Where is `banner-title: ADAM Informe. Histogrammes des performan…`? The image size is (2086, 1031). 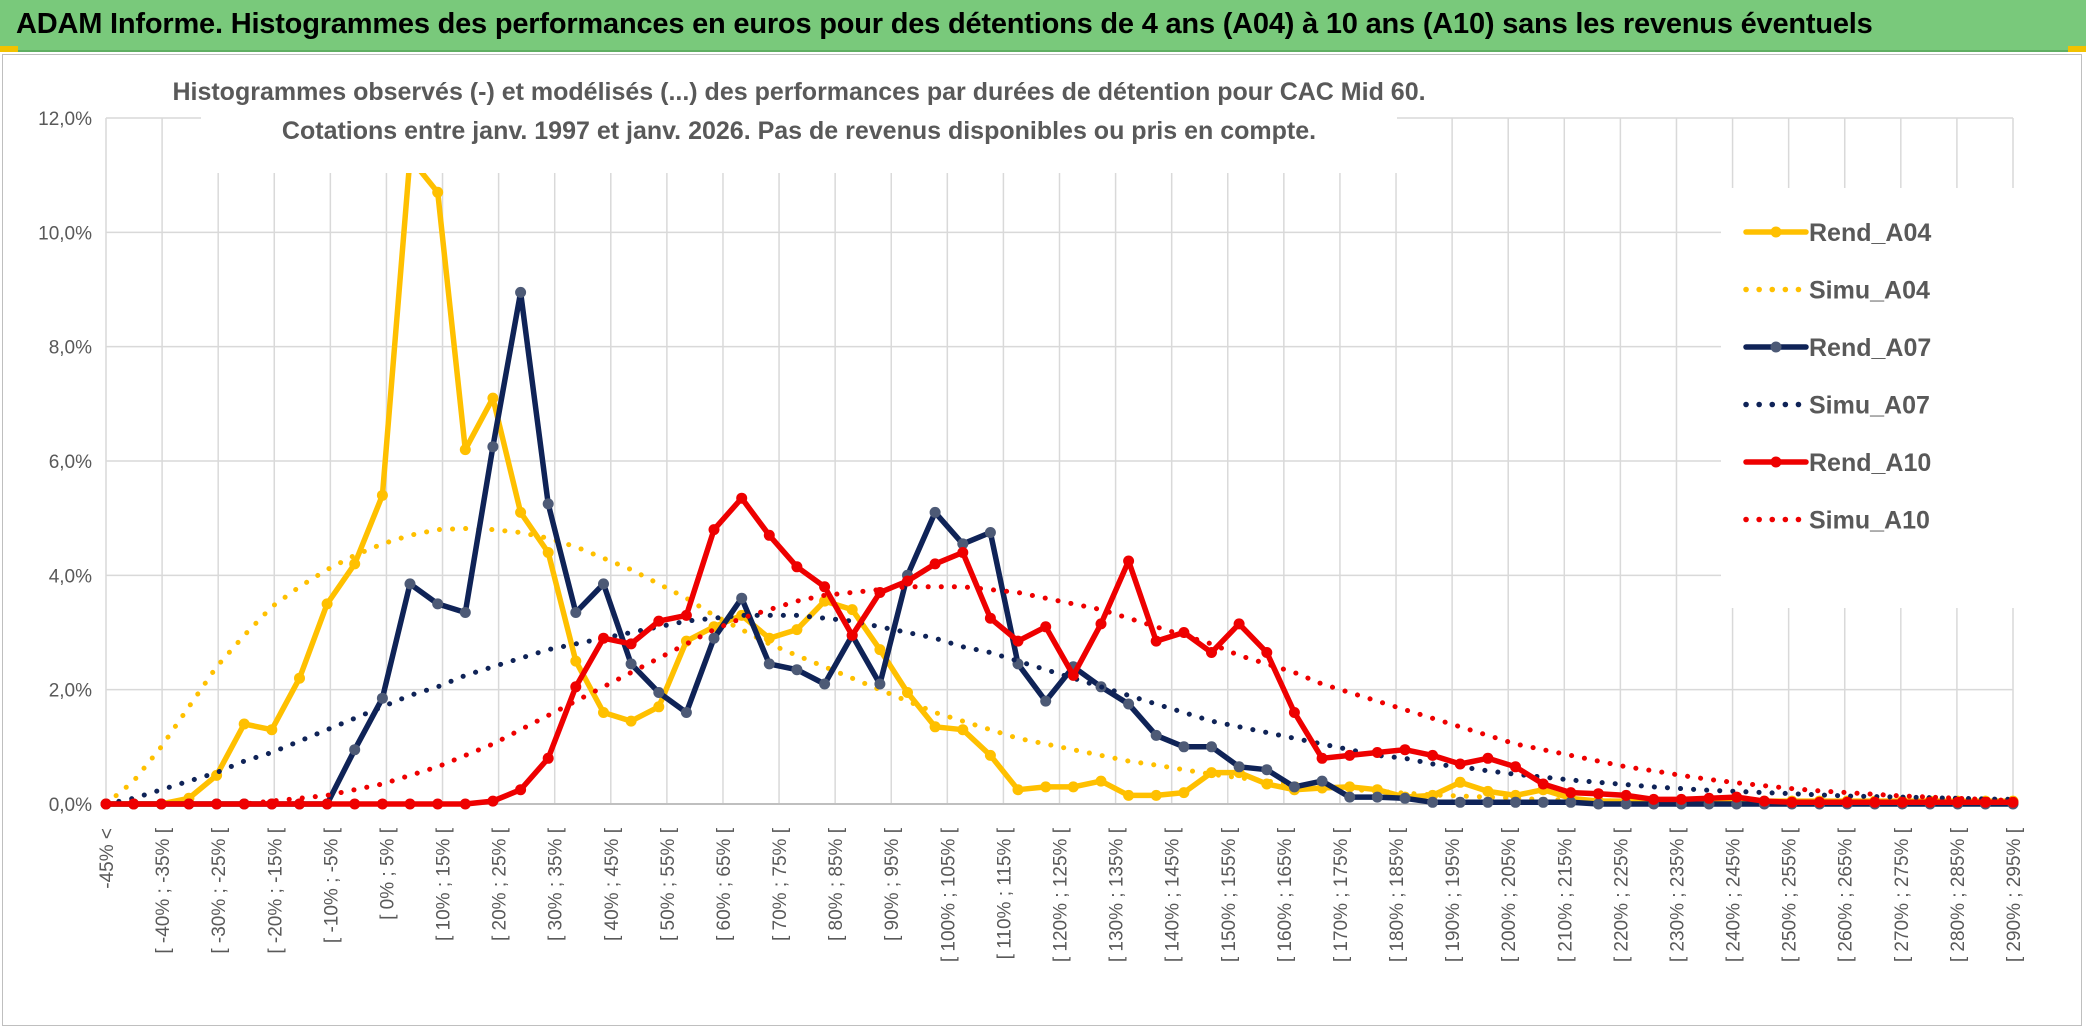 banner-title: ADAM Informe. Histogrammes des performan… is located at coordinates (944, 24).